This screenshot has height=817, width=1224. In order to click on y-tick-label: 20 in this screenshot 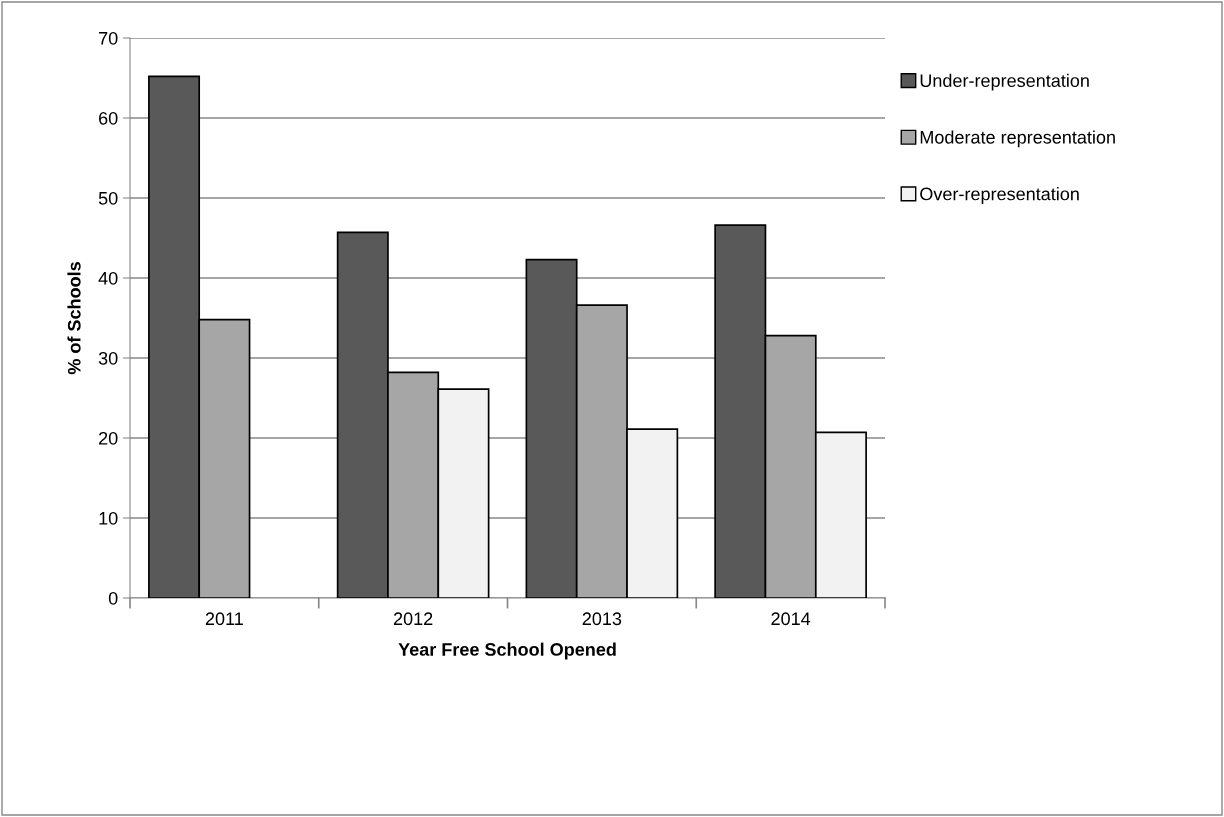, I will do `click(108, 438)`.